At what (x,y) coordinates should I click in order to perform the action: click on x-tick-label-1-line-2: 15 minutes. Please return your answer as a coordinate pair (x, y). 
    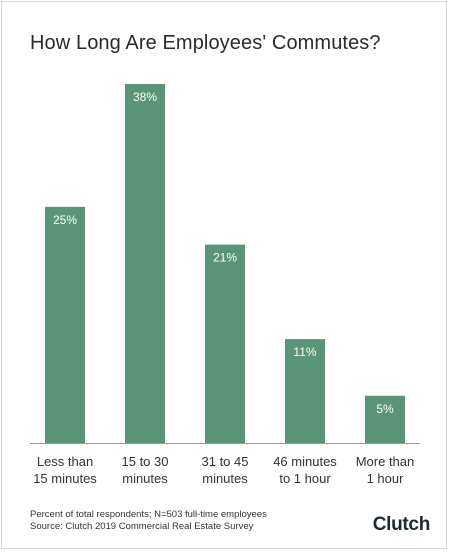
    Looking at the image, I should click on (65, 478).